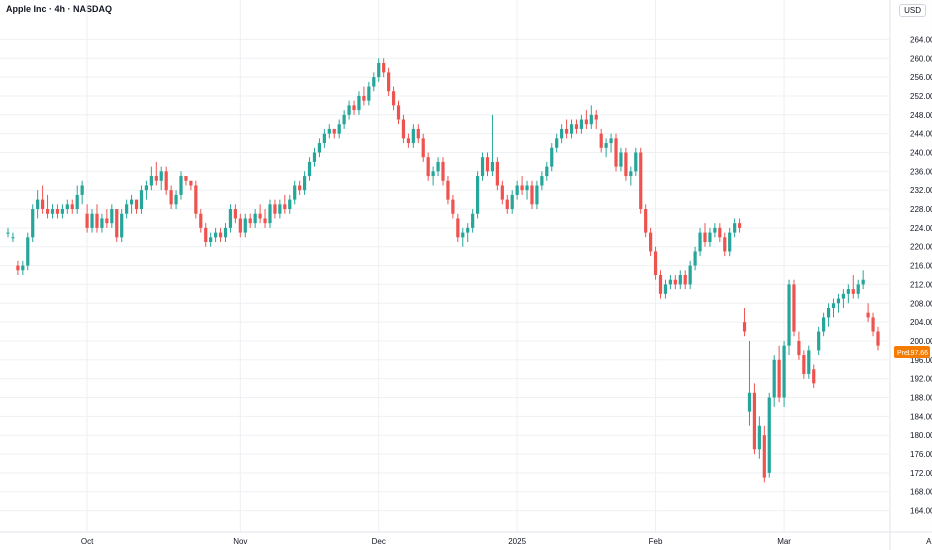  I want to click on time-axis: OctNovDec2025FebMarAprMay, so click(506, 541).